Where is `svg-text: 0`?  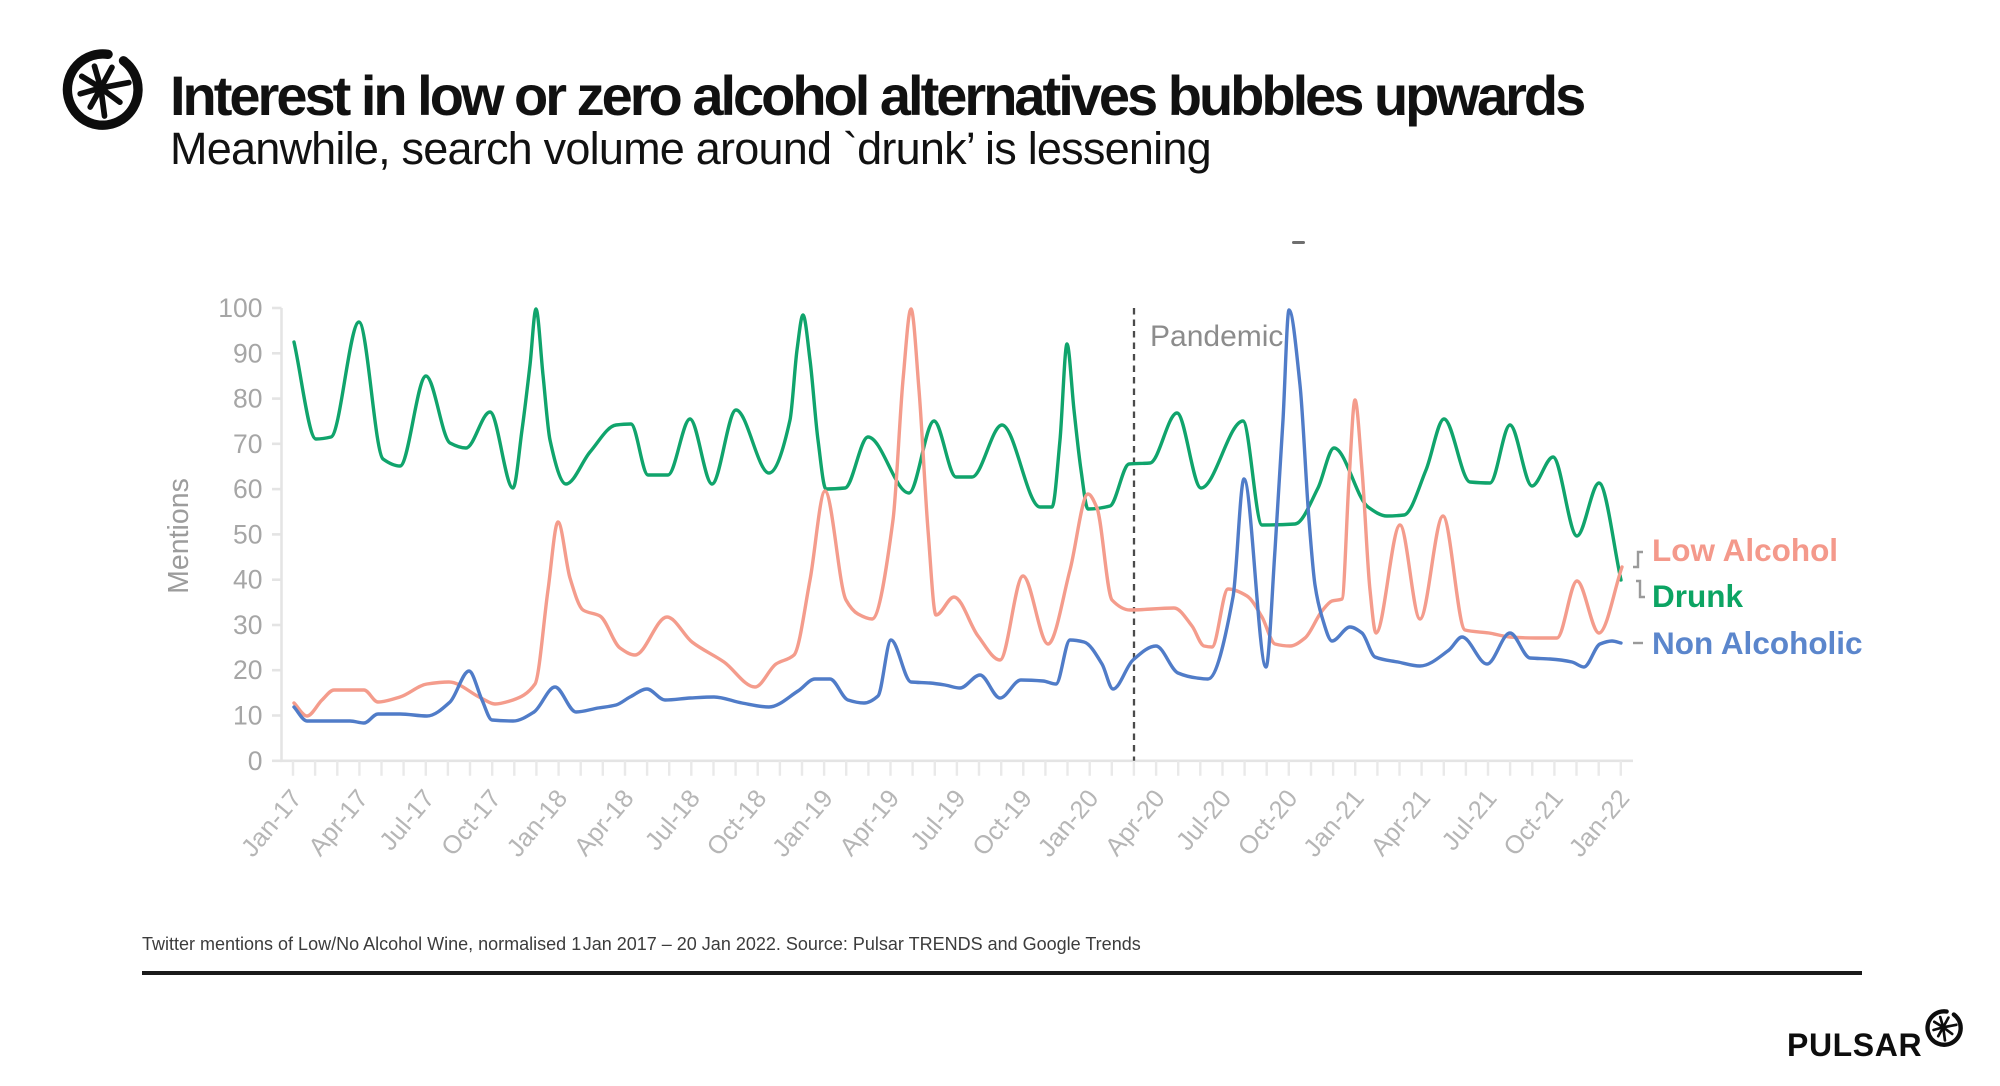
svg-text: 0 is located at coordinates (255, 761).